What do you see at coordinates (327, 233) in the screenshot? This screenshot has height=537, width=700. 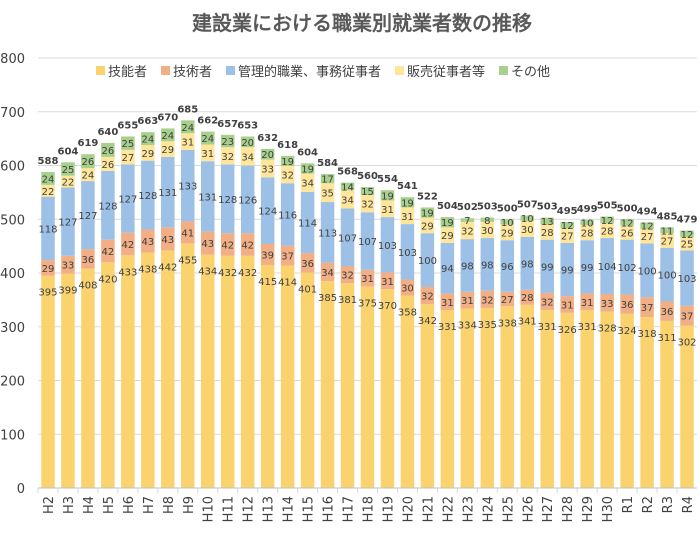 I see `data-label: 113` at bounding box center [327, 233].